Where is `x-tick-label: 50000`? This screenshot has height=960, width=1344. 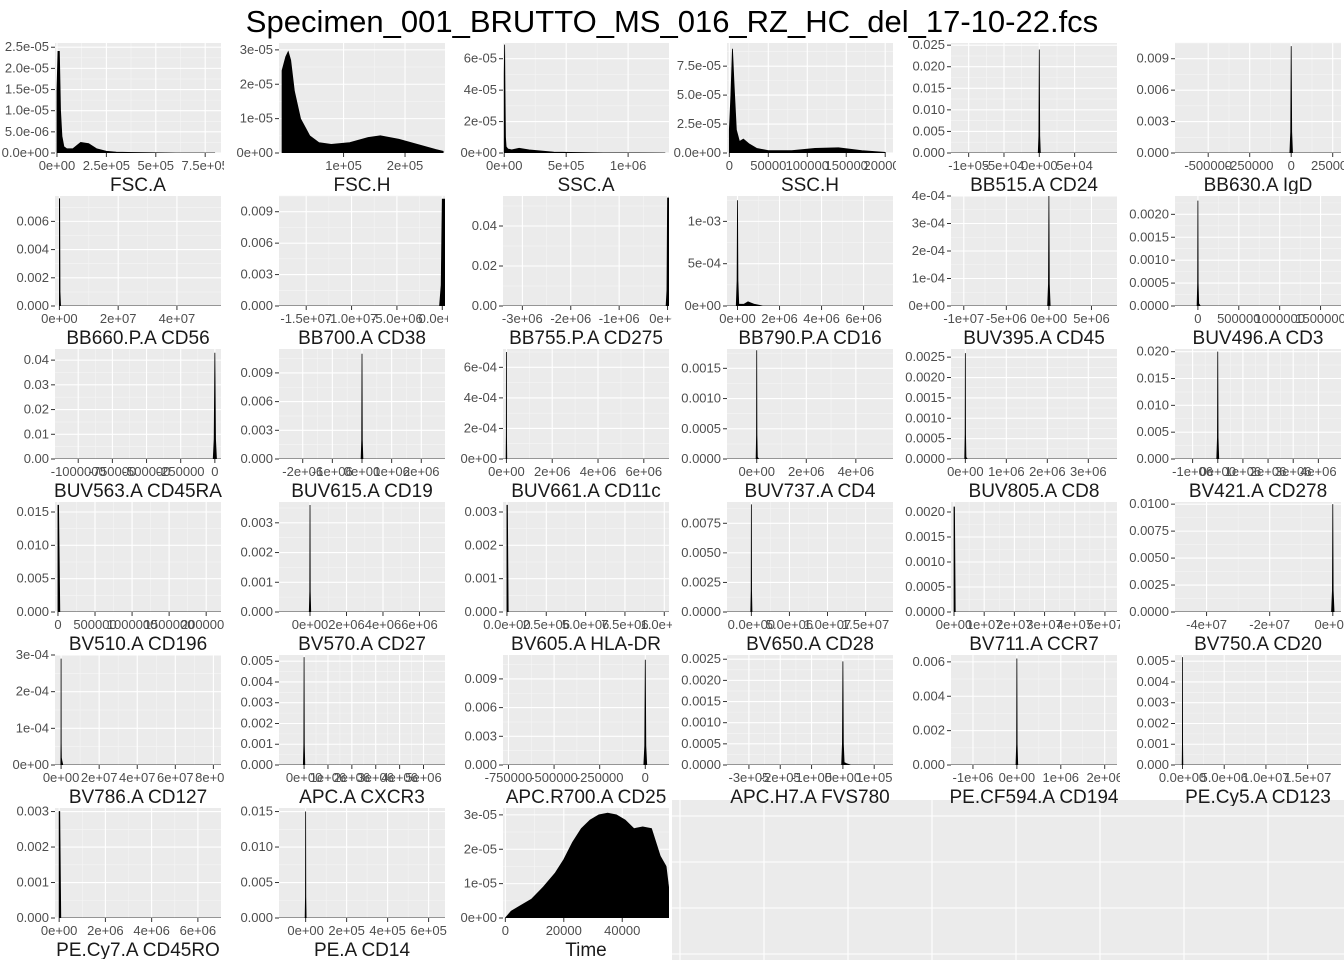 x-tick-label: 50000 is located at coordinates (768, 165).